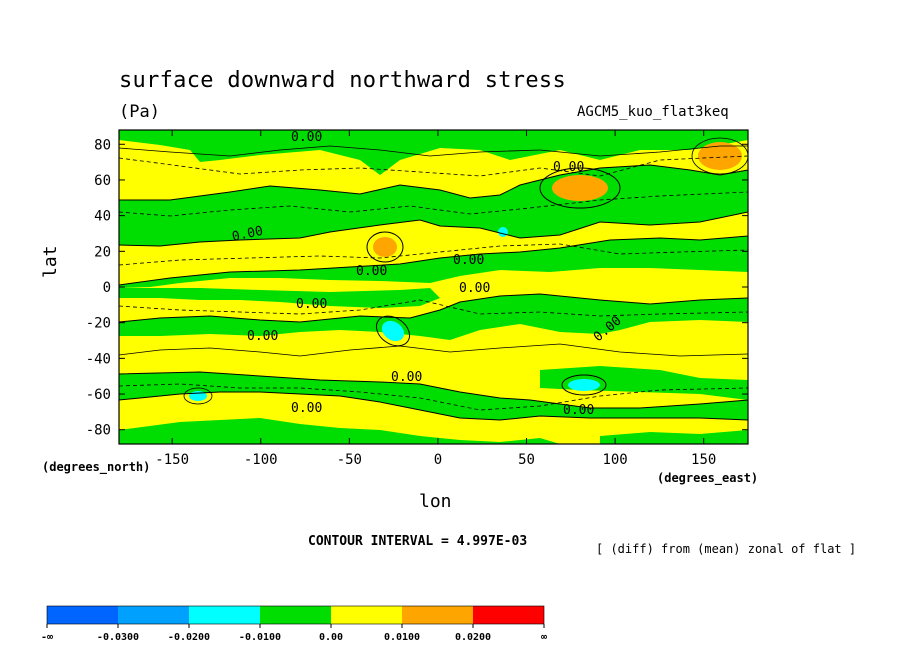 The width and height of the screenshot is (904, 654). I want to click on colorbar-label: -0.0100, so click(260, 637).